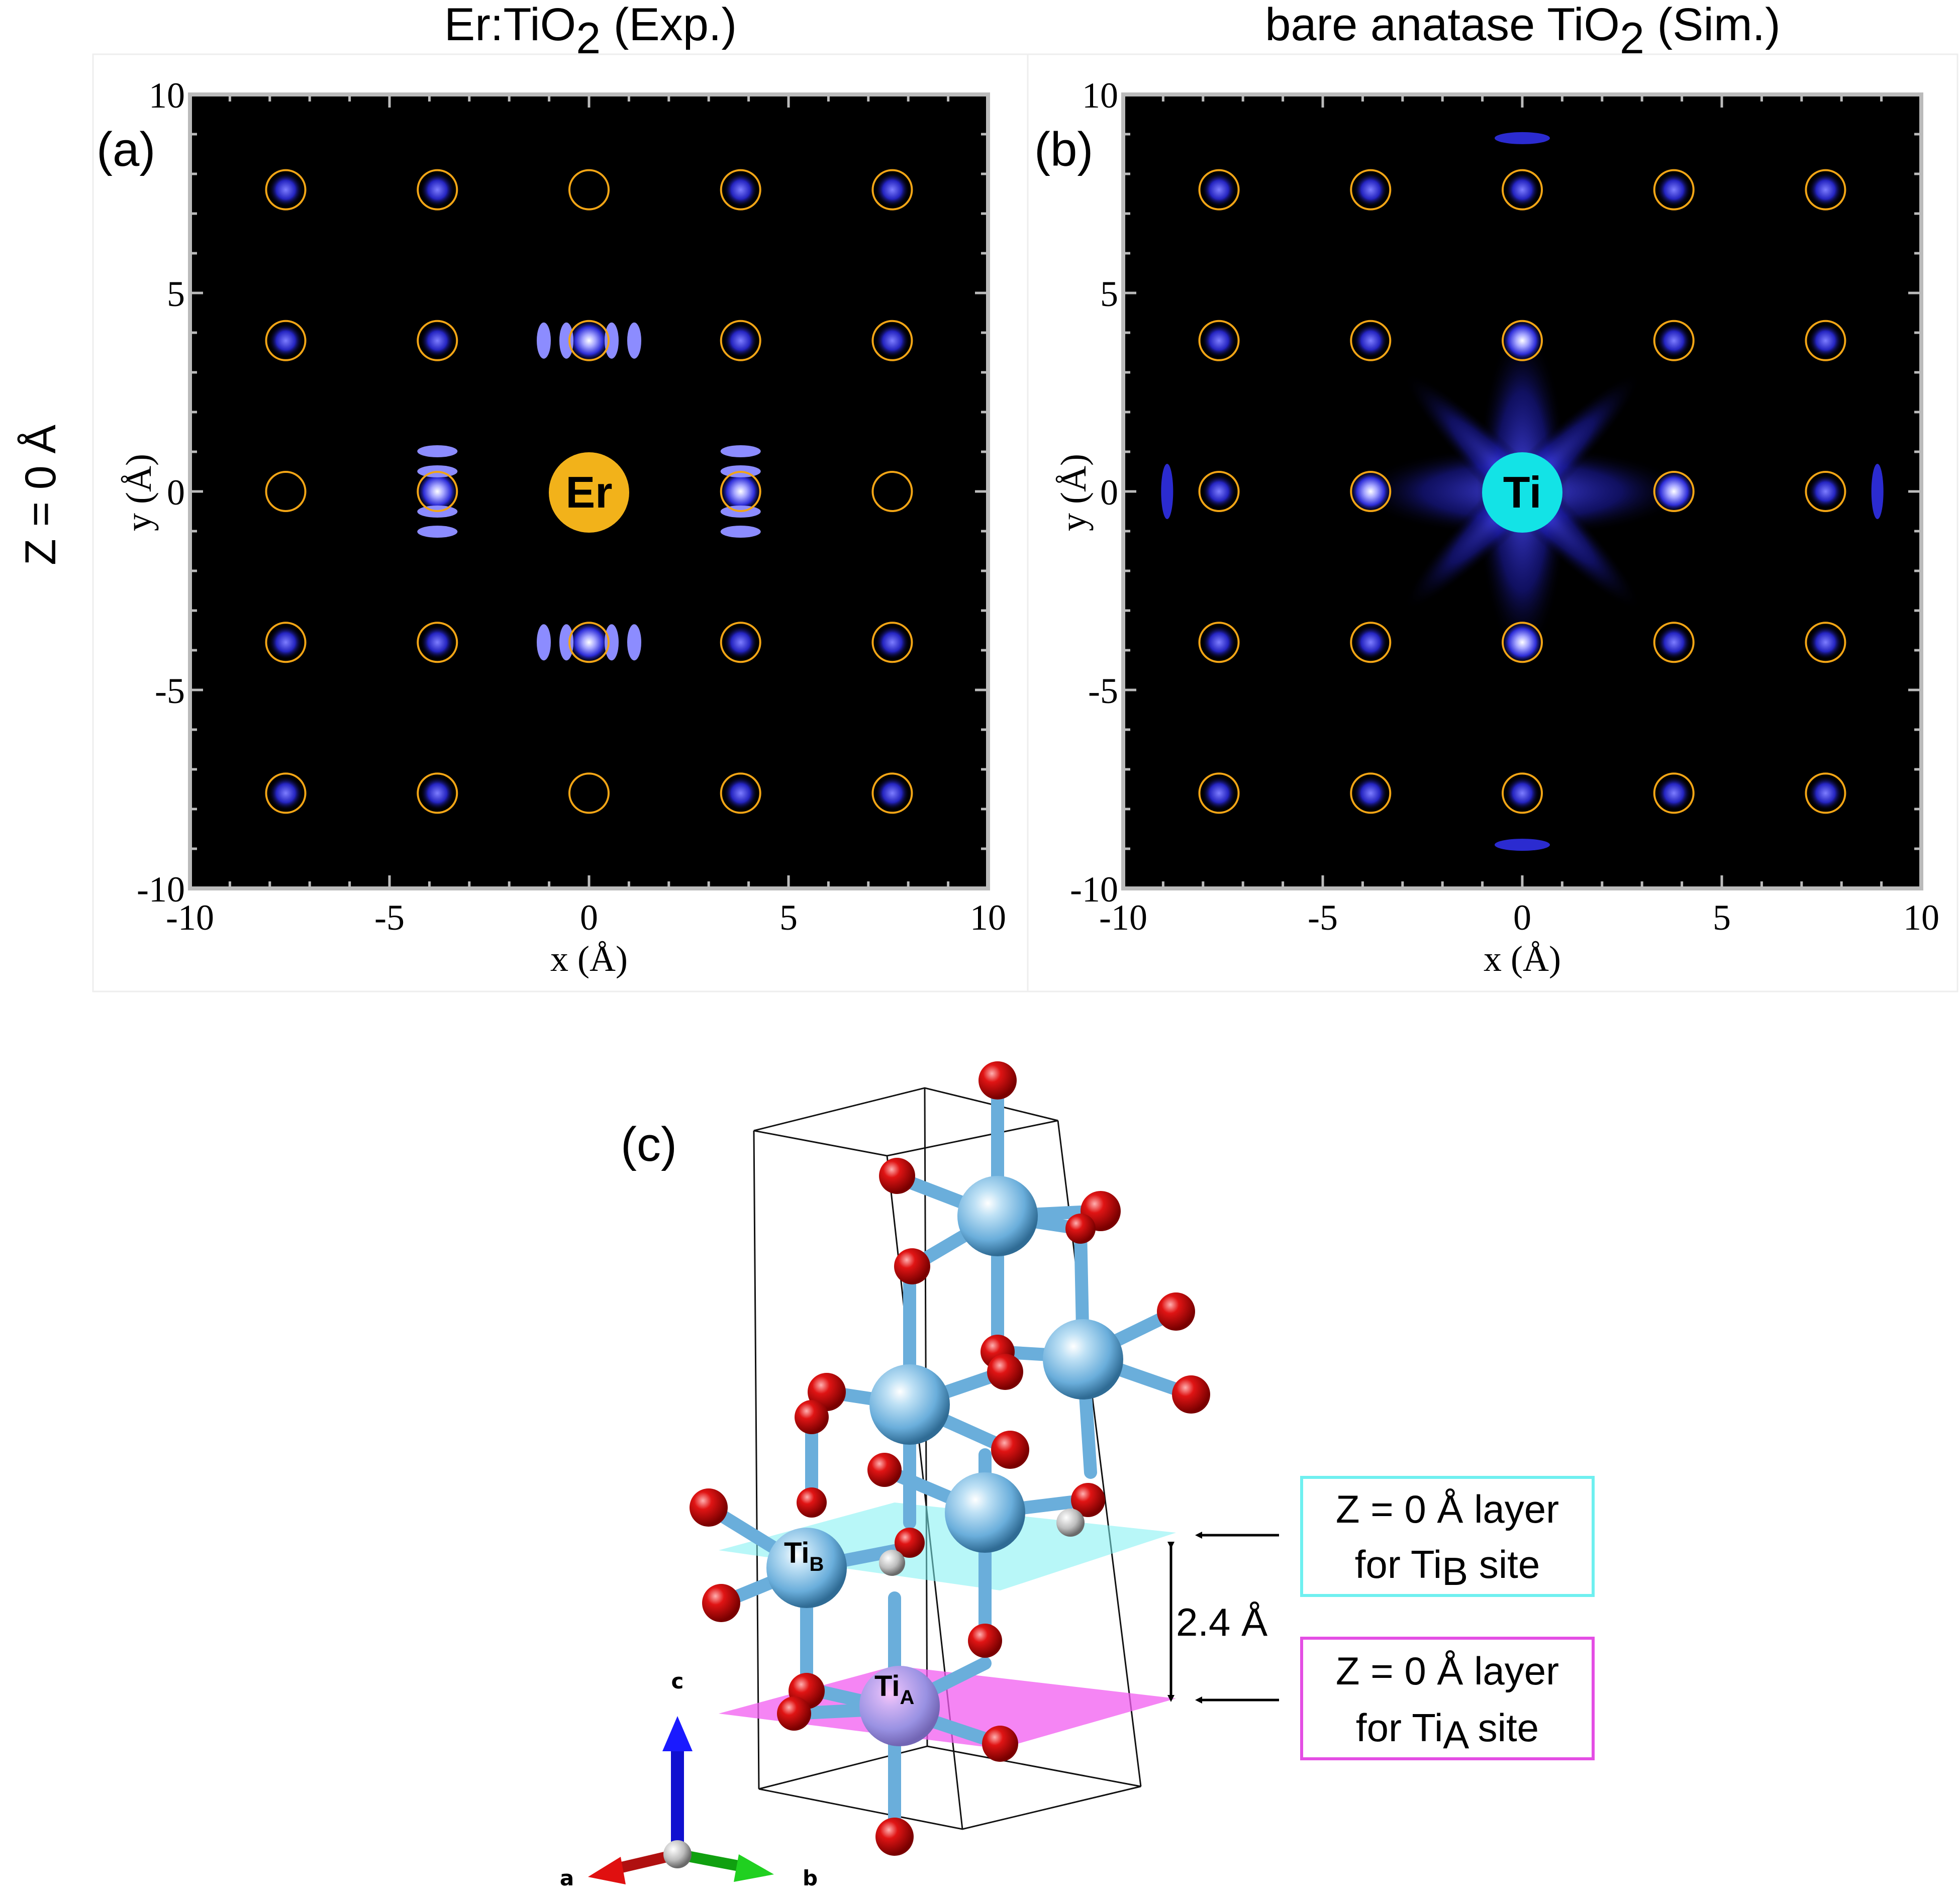  I want to click on oxygen-atoms, so click(950, 1458).